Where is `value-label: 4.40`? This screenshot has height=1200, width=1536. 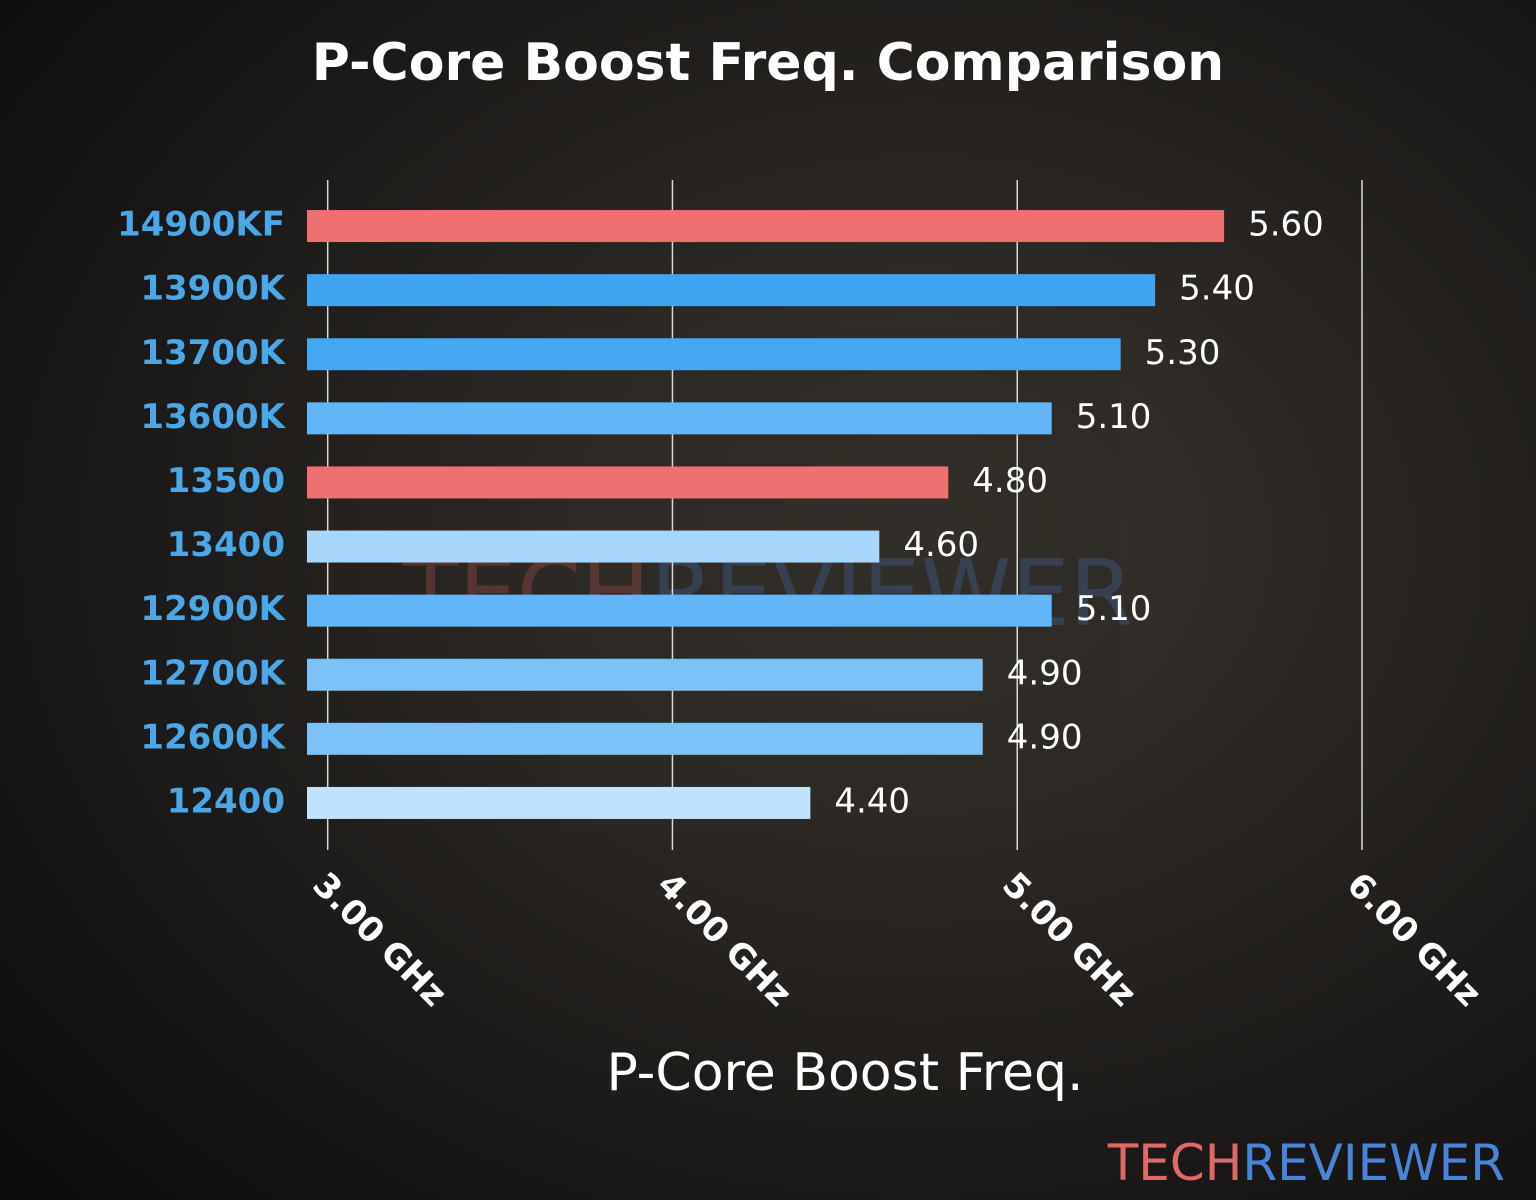 value-label: 4.40 is located at coordinates (872, 801).